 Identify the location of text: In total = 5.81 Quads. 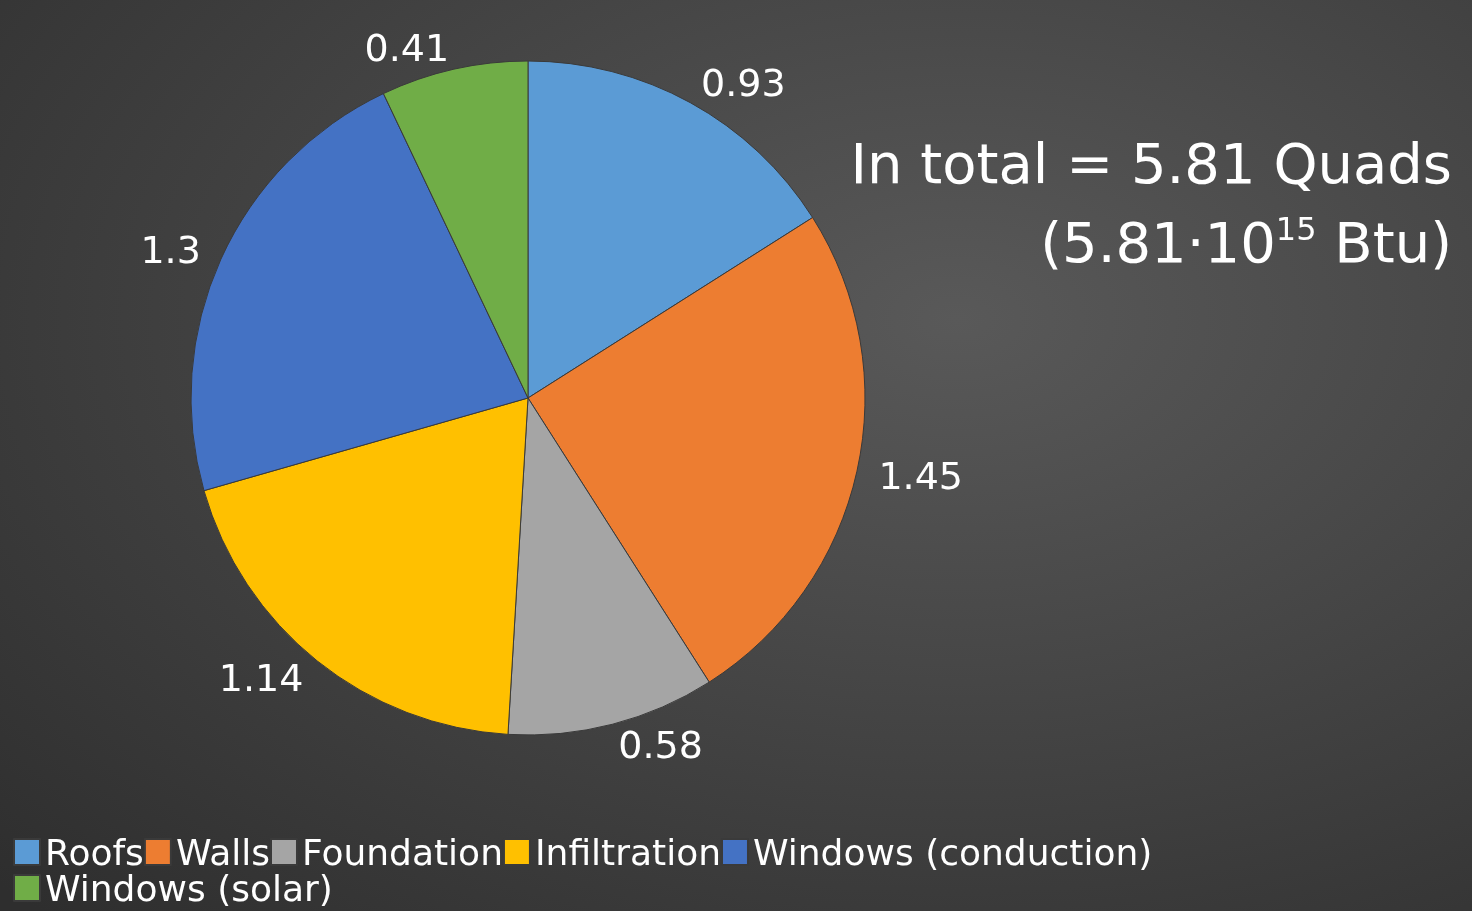
(1151, 163).